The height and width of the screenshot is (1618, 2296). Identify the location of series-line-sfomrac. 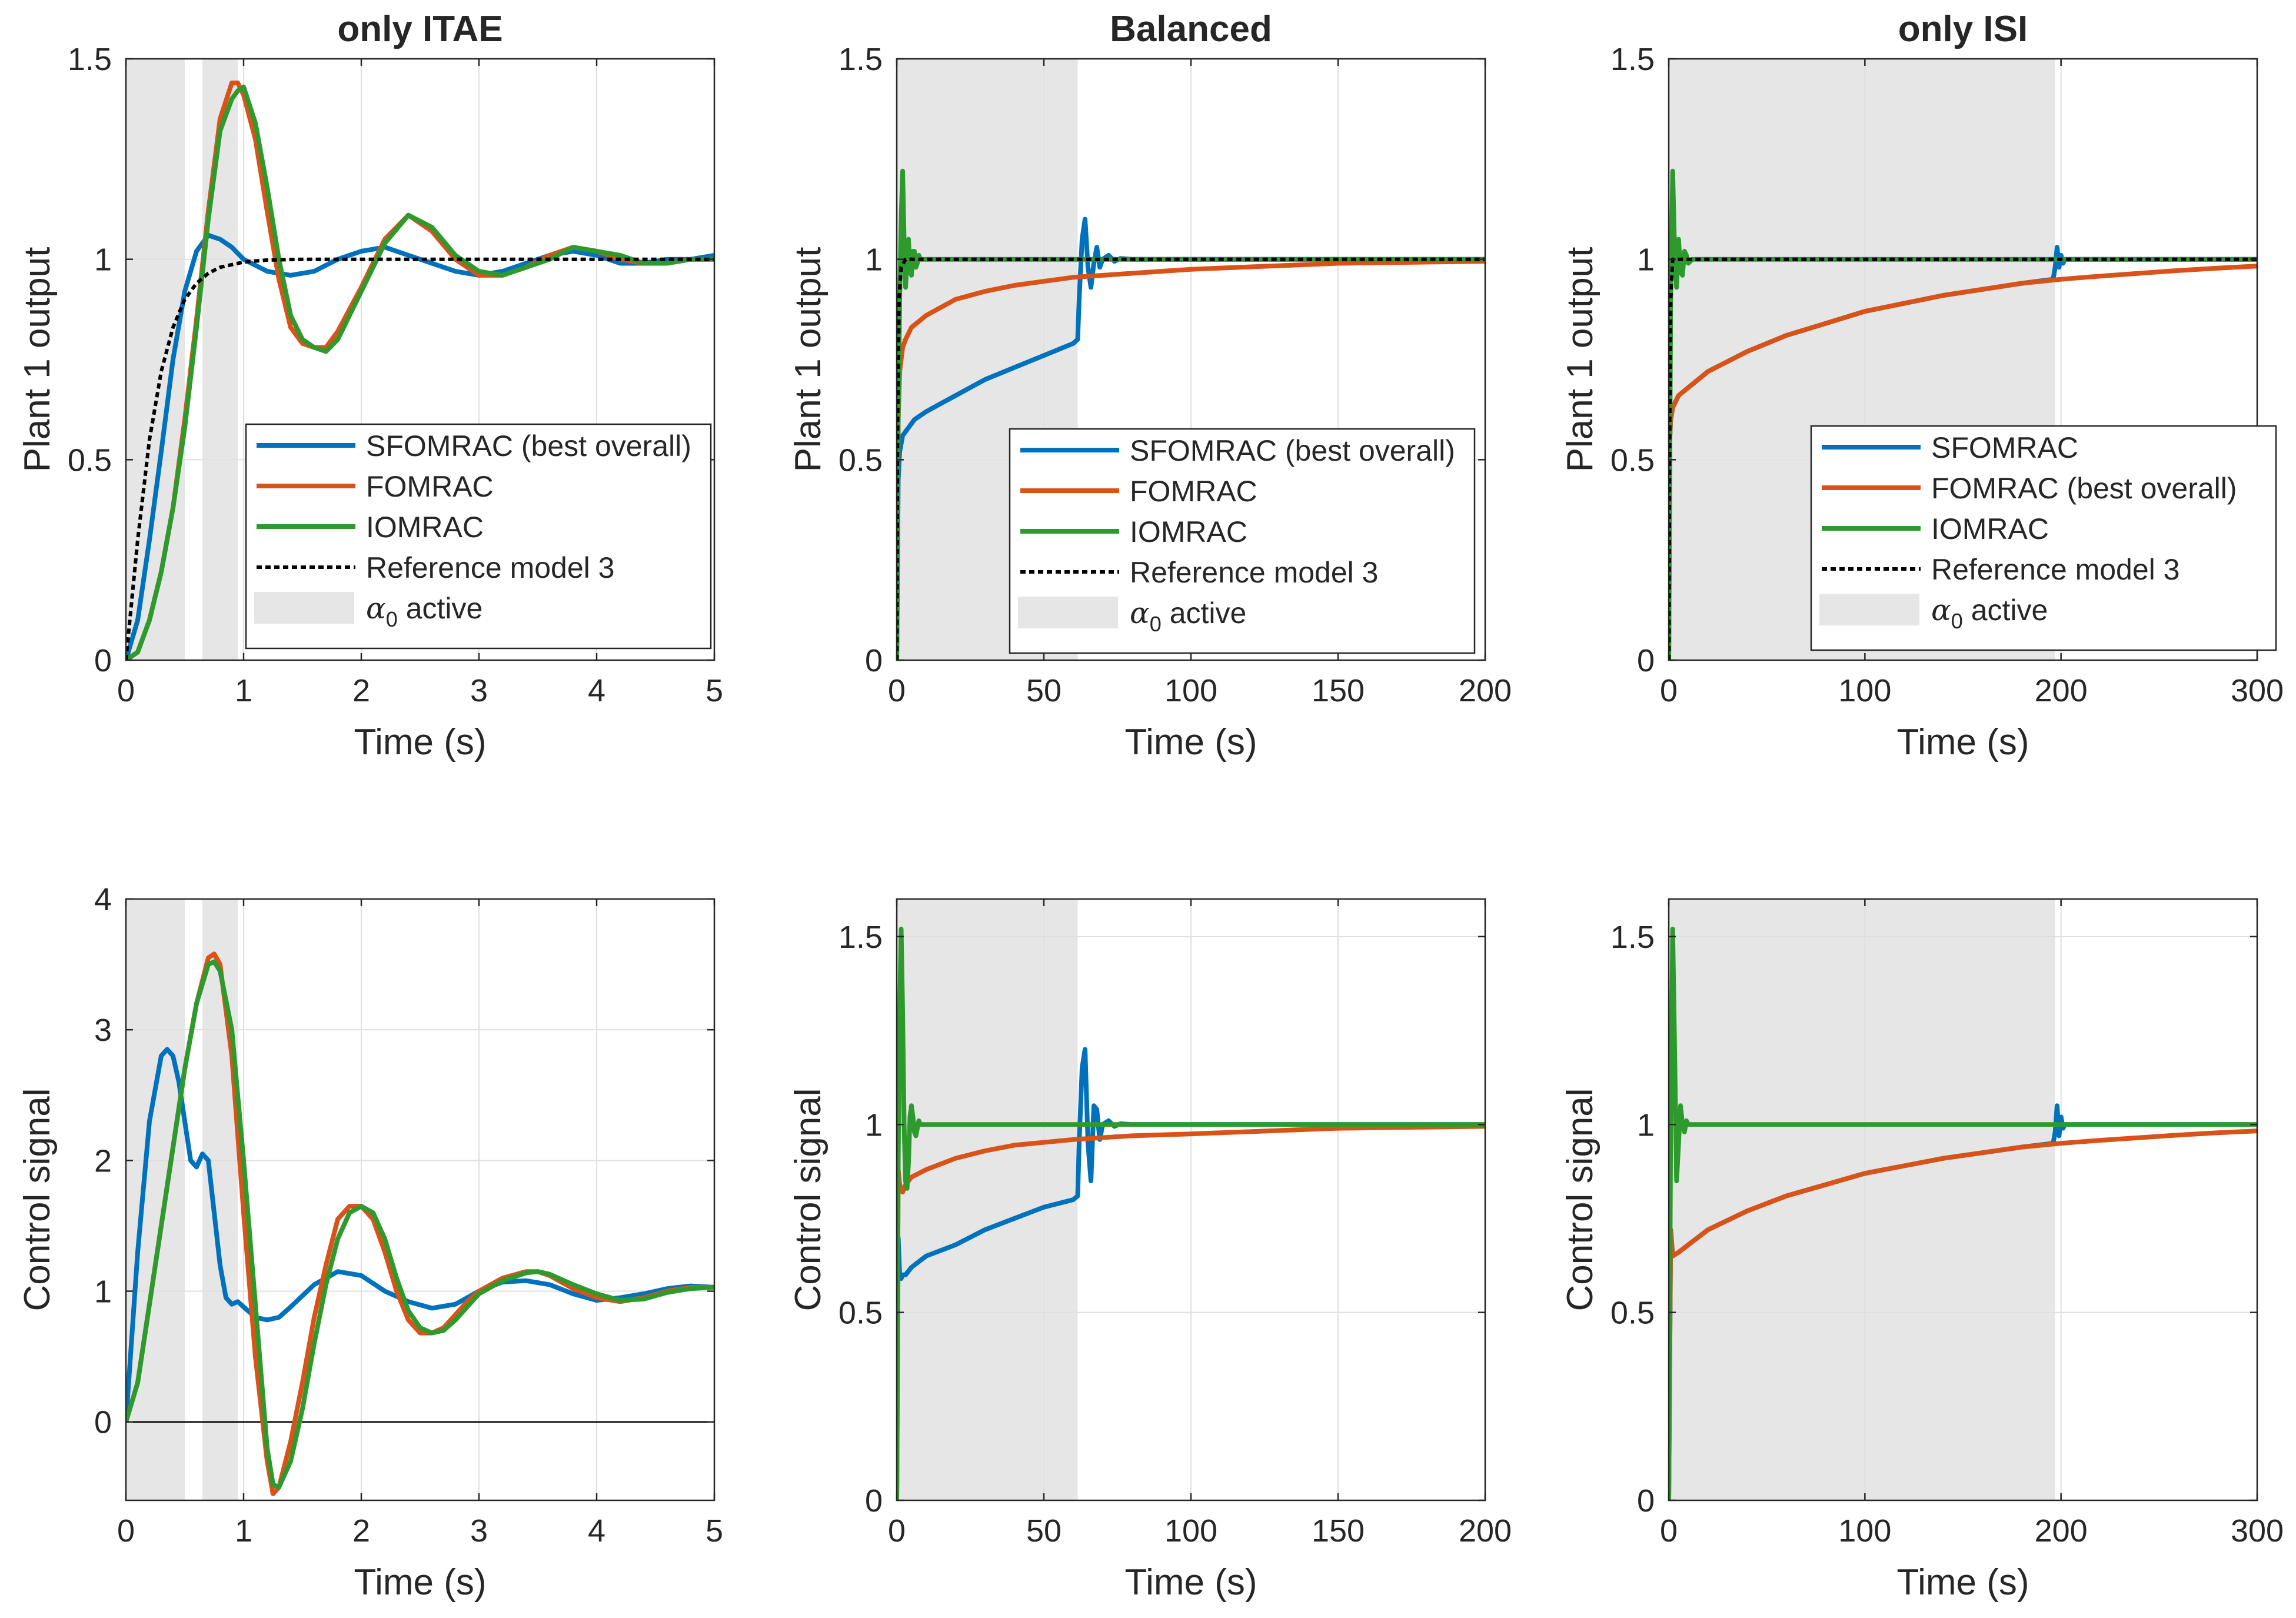
(420, 446).